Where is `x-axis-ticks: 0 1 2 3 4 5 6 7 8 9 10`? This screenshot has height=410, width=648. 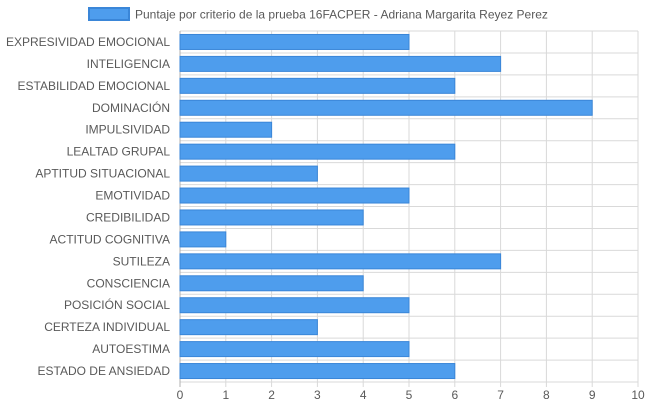 x-axis-ticks: 0 1 2 3 4 5 6 7 8 9 10 is located at coordinates (411, 395).